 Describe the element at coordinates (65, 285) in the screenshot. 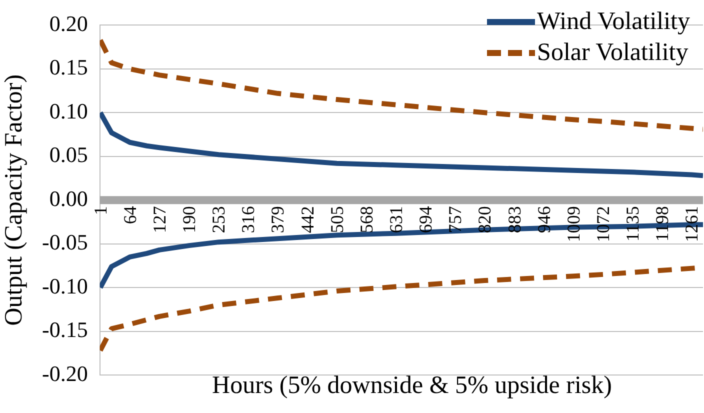

I see `y-tick-label: -0.10` at that location.